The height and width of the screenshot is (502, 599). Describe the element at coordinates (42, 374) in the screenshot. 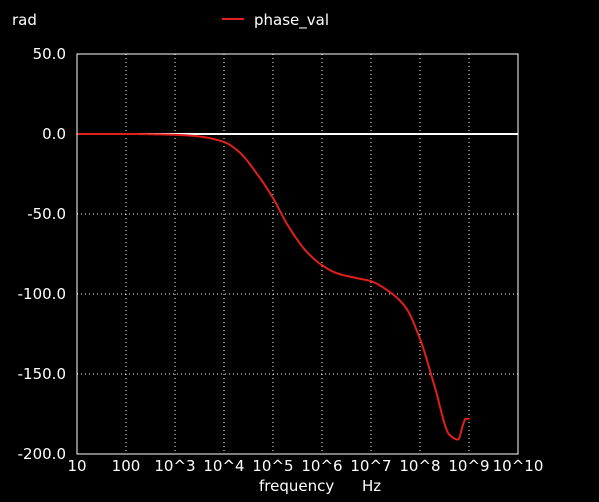

I see `y-tick-label: -150.0` at that location.